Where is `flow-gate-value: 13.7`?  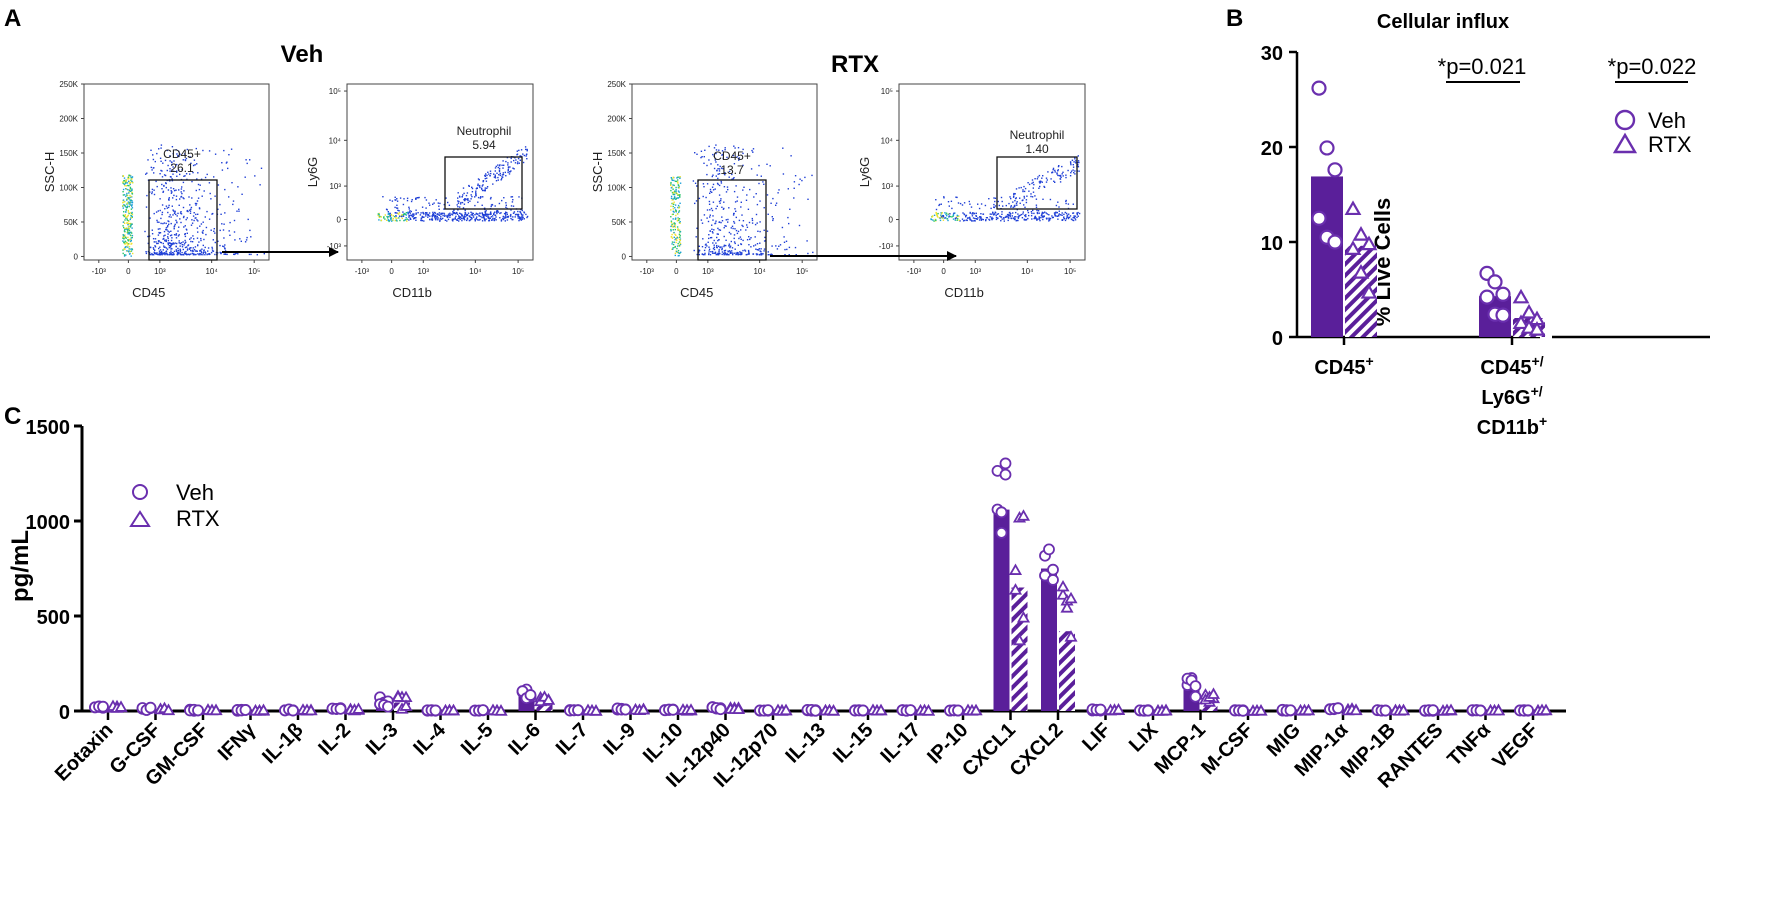
flow-gate-value: 13.7 is located at coordinates (732, 170).